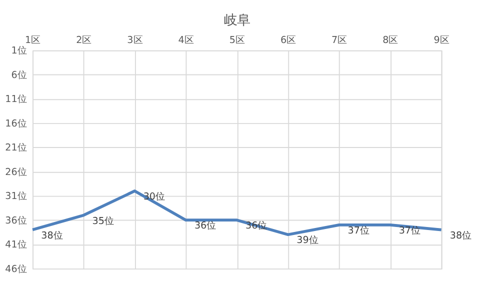 This screenshot has height=303, width=493. I want to click on y-tick-label: 6位, so click(19, 74).